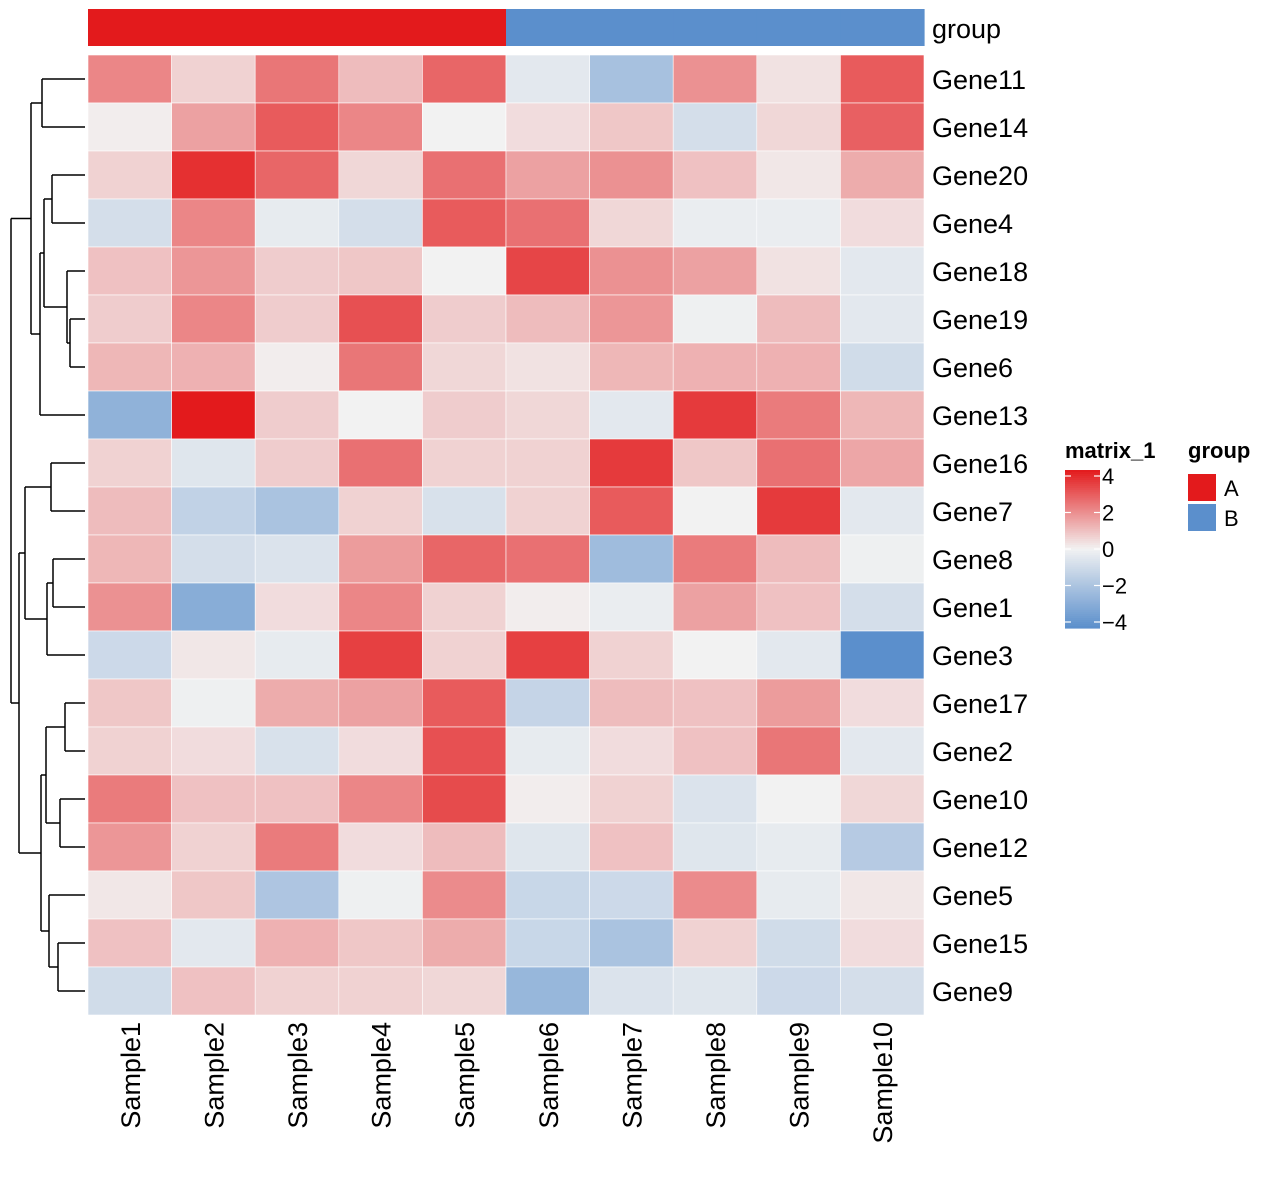 Image resolution: width=1270 pixels, height=1180 pixels. Describe the element at coordinates (465, 1075) in the screenshot. I see `column-label: Sample5` at that location.